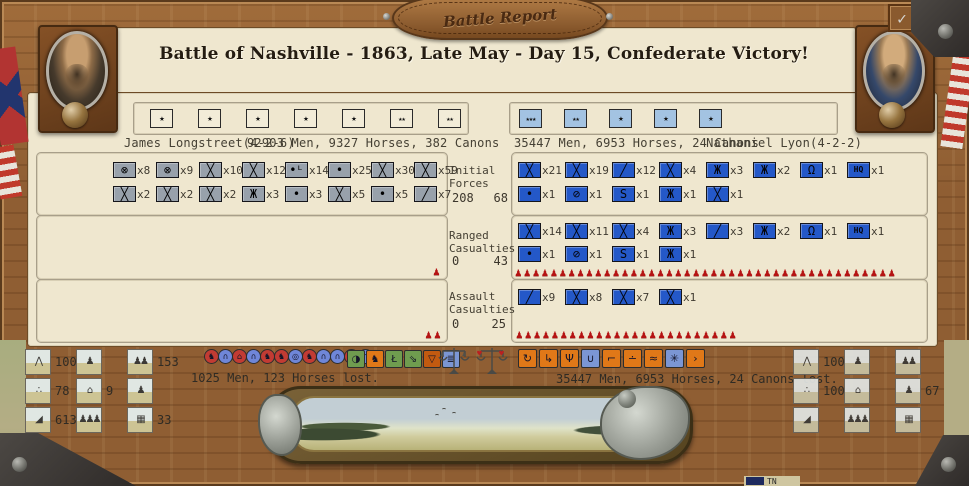 The image size is (969, 486). What do you see at coordinates (164, 419) in the screenshot?
I see `tile-count: 33` at bounding box center [164, 419].